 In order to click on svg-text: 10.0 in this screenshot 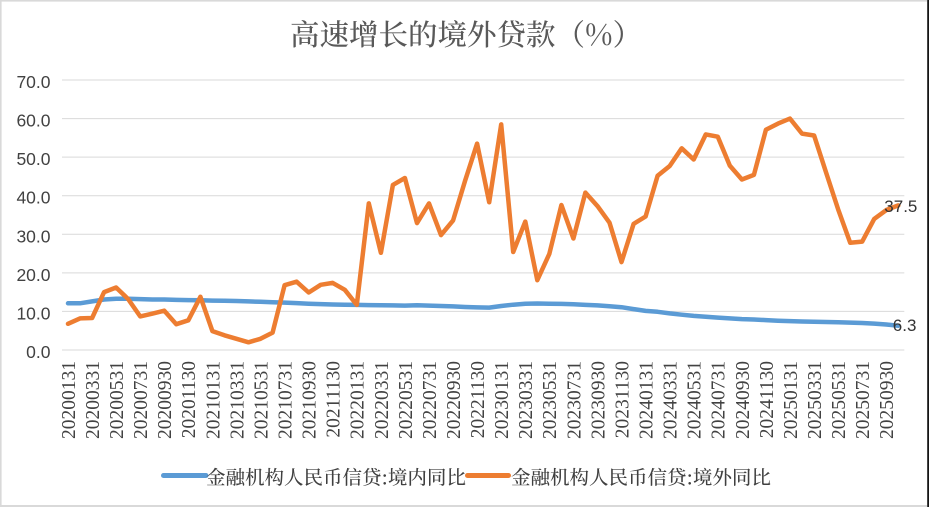, I will do `click(33, 313)`.